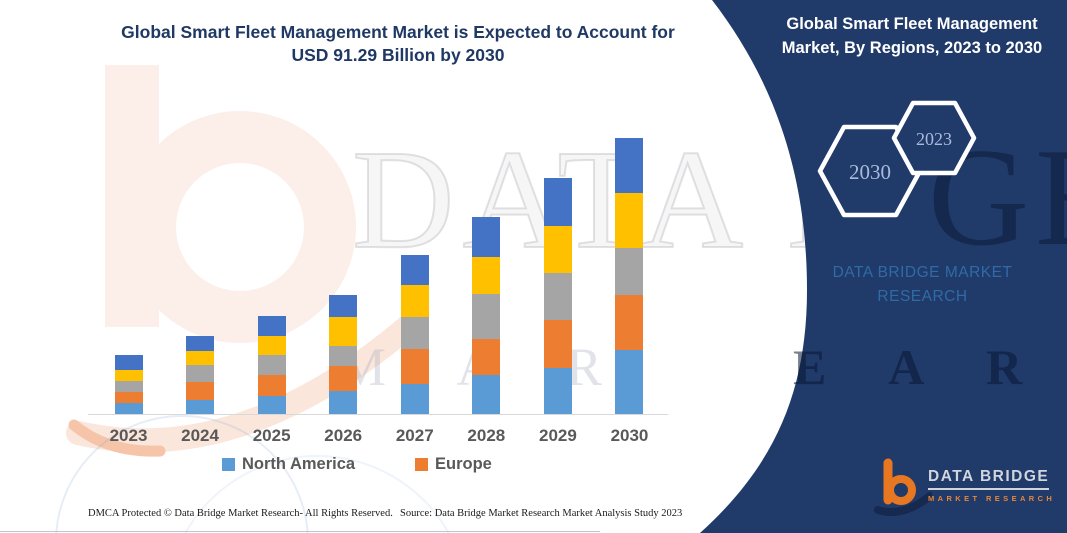 Image resolution: width=1067 pixels, height=533 pixels. I want to click on x-tick-label: 2026, so click(343, 435).